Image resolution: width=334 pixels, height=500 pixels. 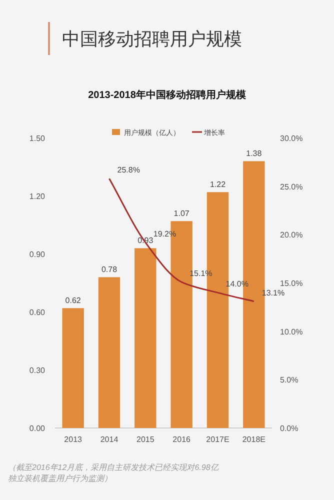 What do you see at coordinates (291, 331) in the screenshot?
I see `y2-tick-label: 10.0%` at bounding box center [291, 331].